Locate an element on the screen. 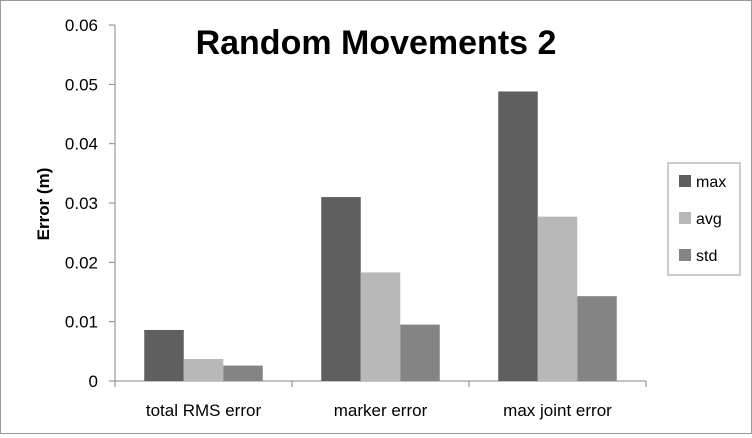 This screenshot has height=438, width=752. y-tick-label: 0.05 is located at coordinates (81, 84).